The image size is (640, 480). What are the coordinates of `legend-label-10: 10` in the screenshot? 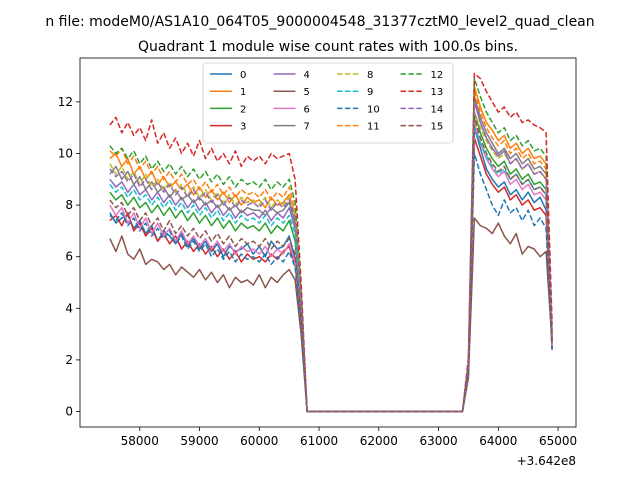 It's located at (373, 109).